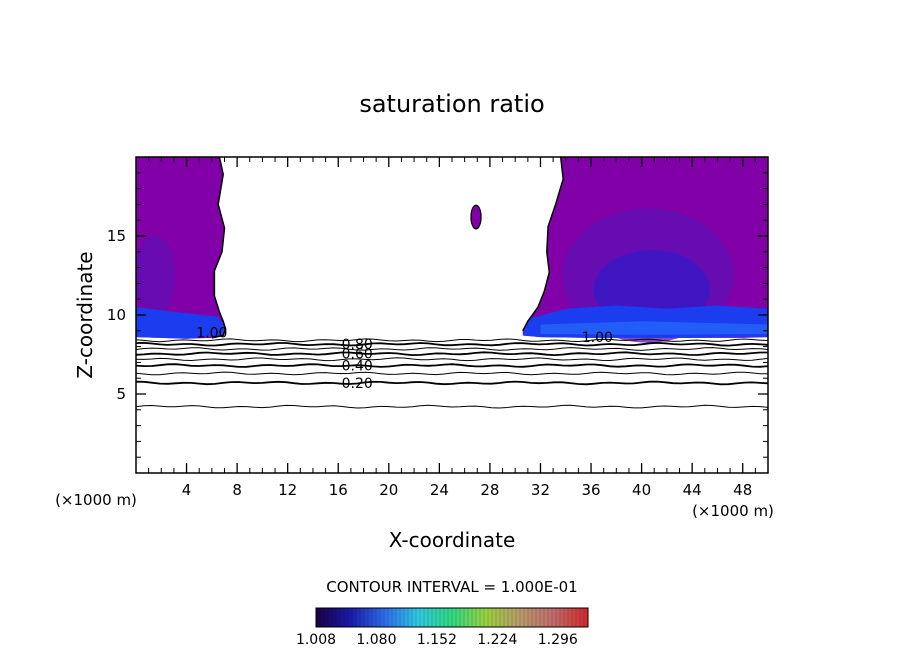  What do you see at coordinates (357, 345) in the screenshot?
I see `contour-label: 0.80` at bounding box center [357, 345].